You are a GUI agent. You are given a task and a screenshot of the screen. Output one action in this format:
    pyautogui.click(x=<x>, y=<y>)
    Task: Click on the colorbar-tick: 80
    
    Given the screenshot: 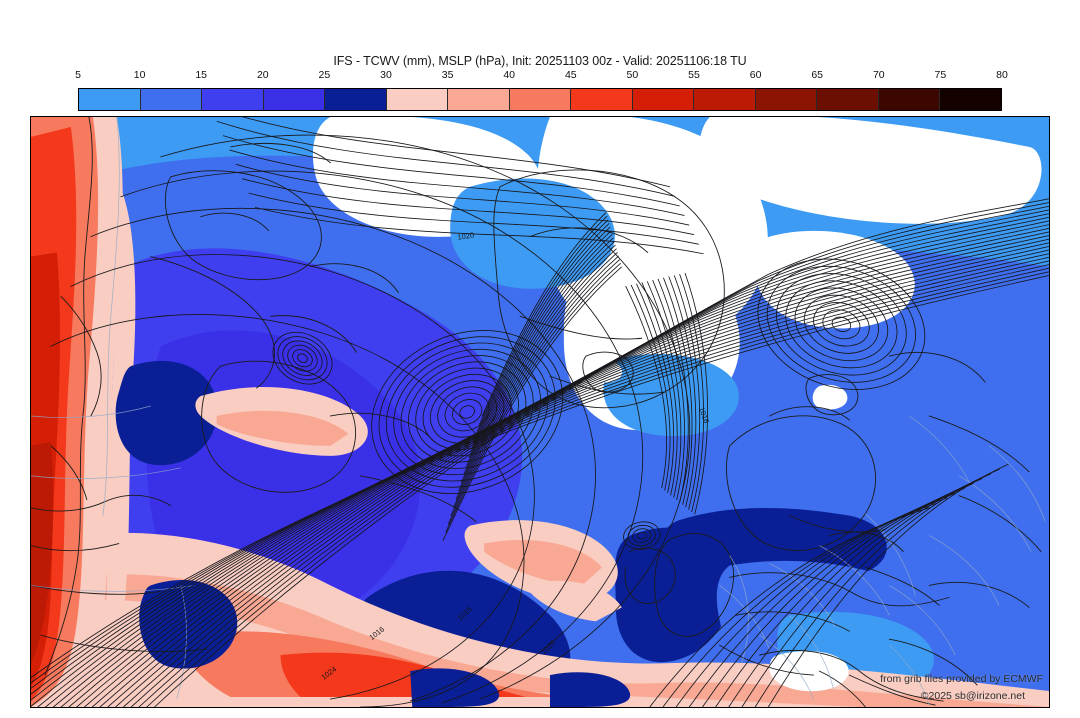 What is the action you would take?
    pyautogui.click(x=1002, y=75)
    